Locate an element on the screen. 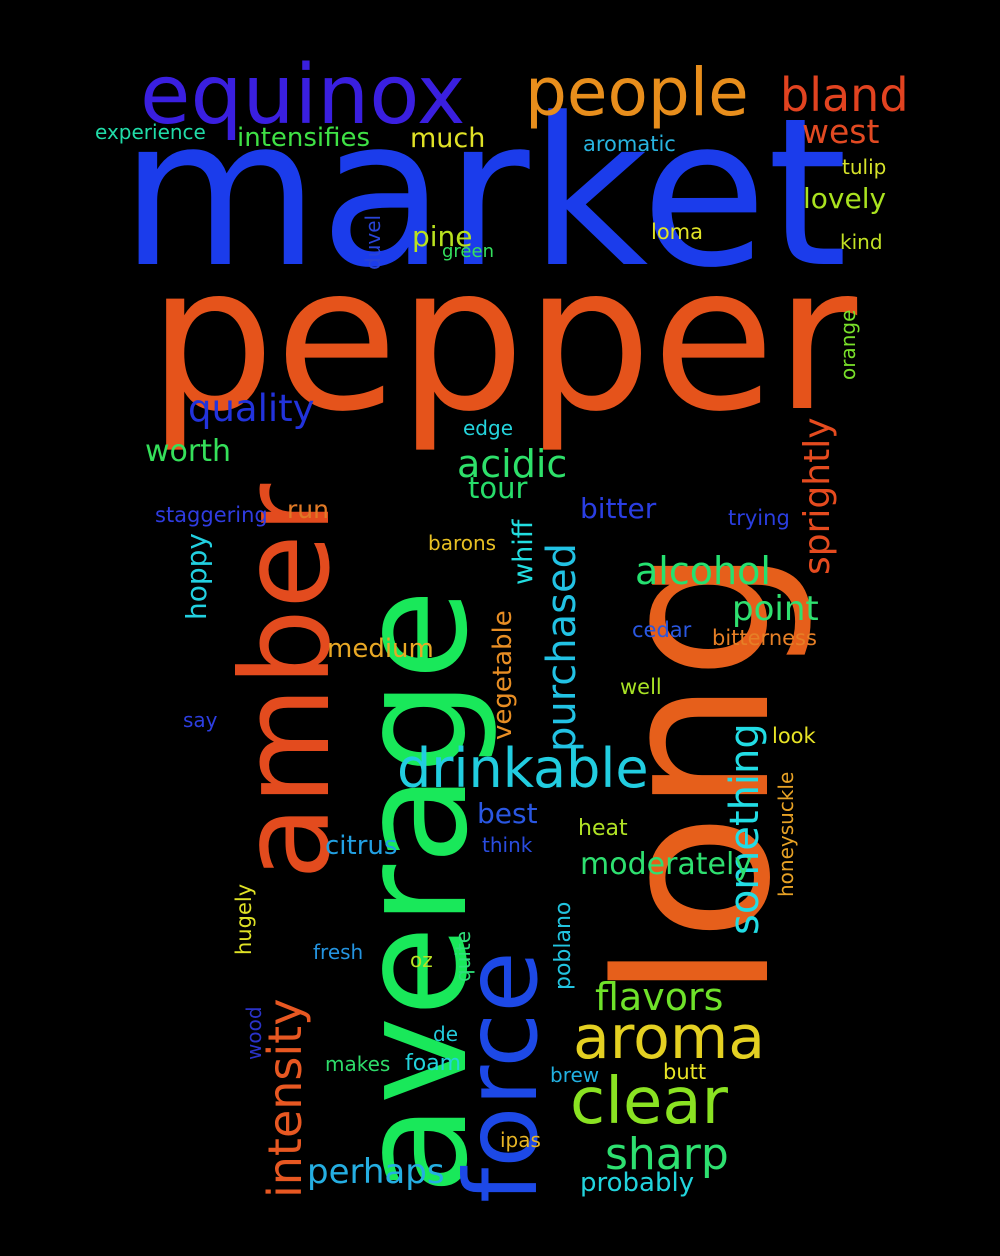  word-pepper: pepper is located at coordinates (503, 339).